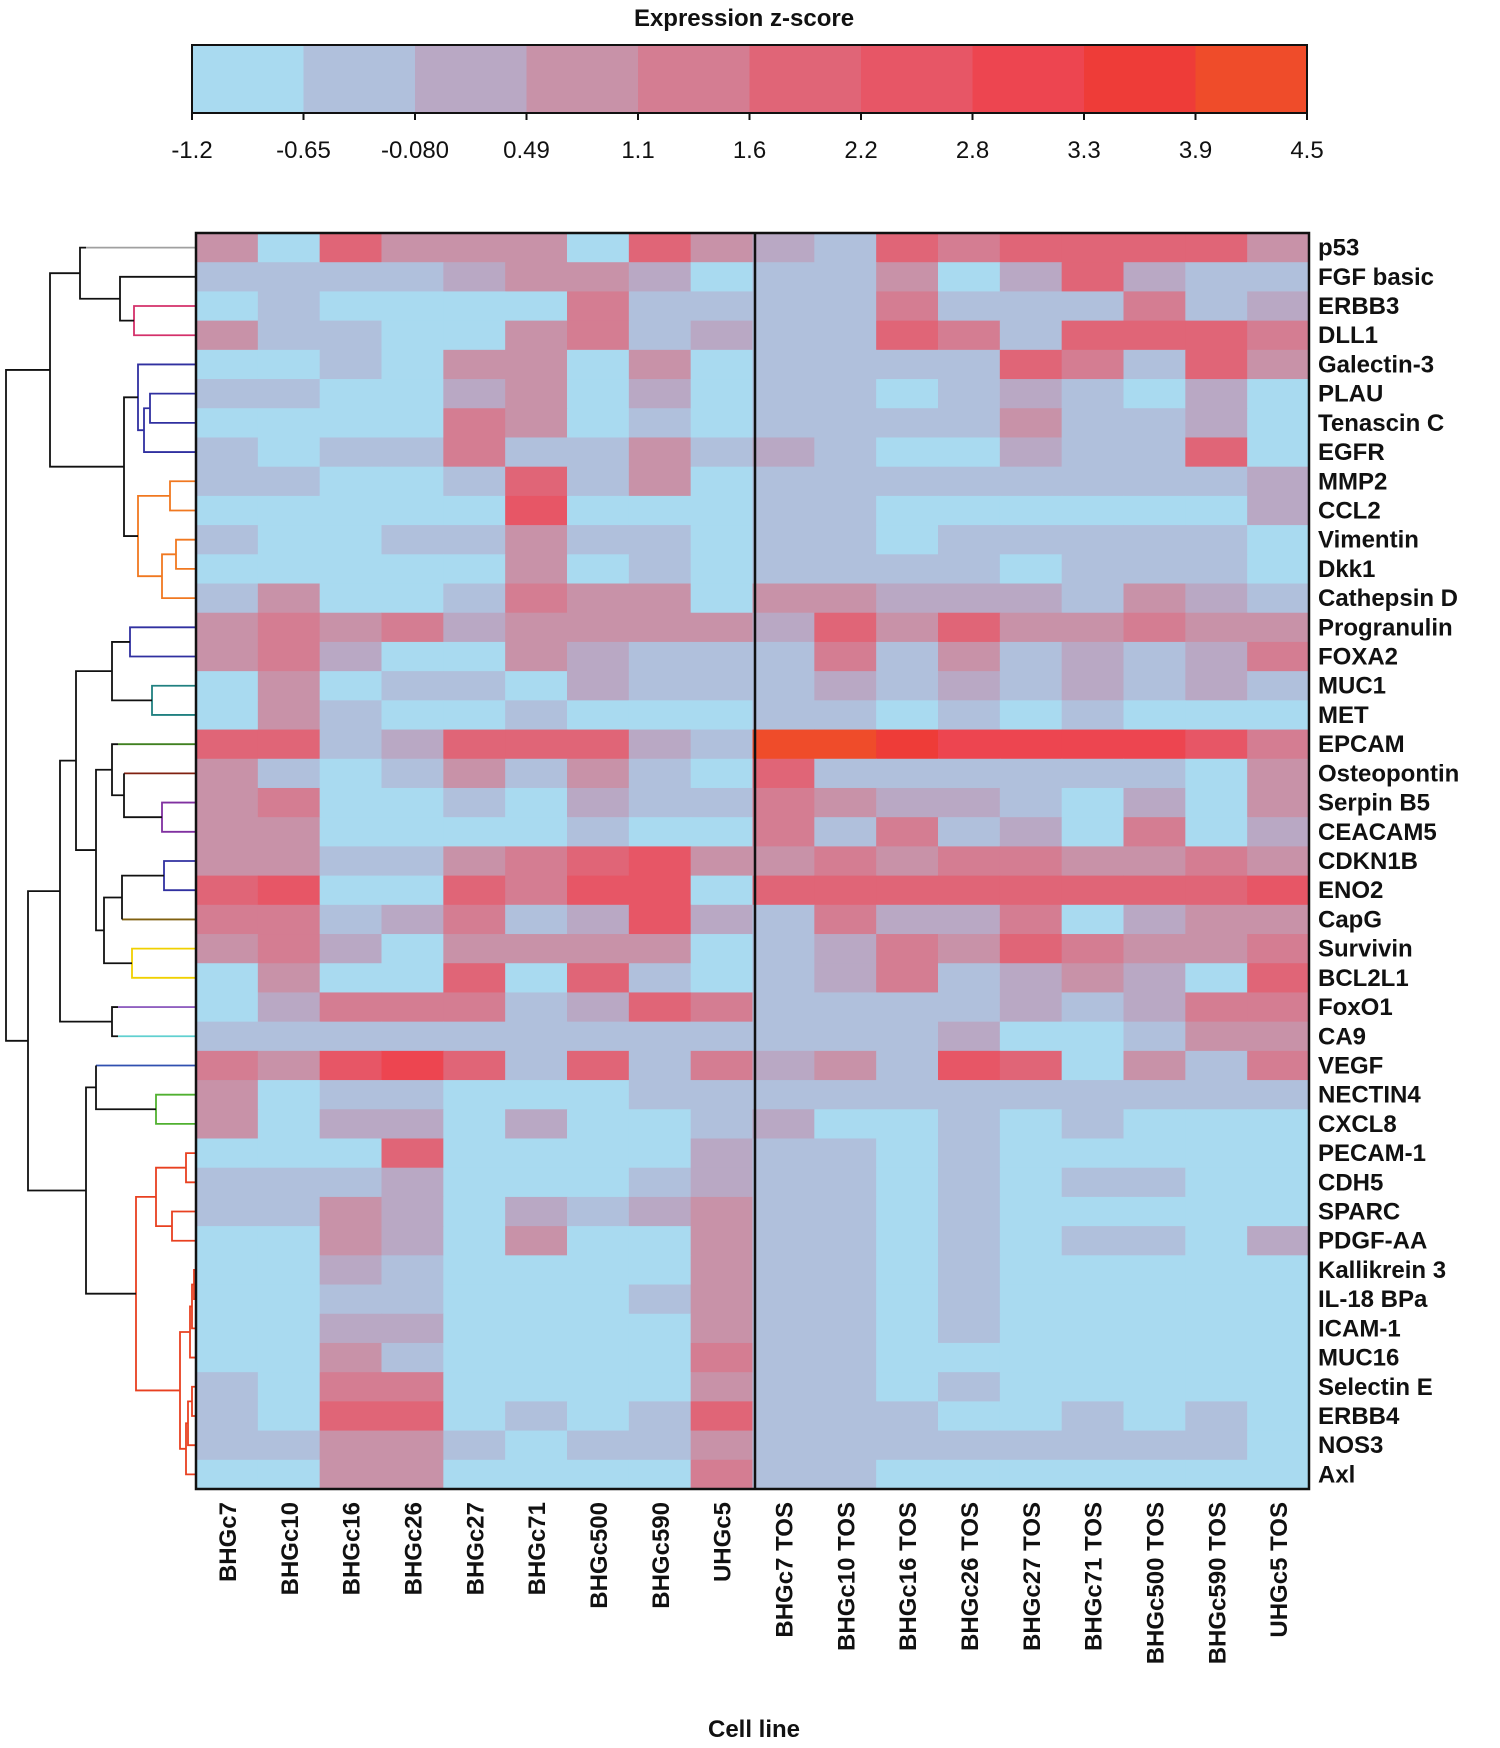 The width and height of the screenshot is (1500, 1748). Describe the element at coordinates (1217, 1583) in the screenshot. I see `column-label: BHGc590 TOS` at that location.